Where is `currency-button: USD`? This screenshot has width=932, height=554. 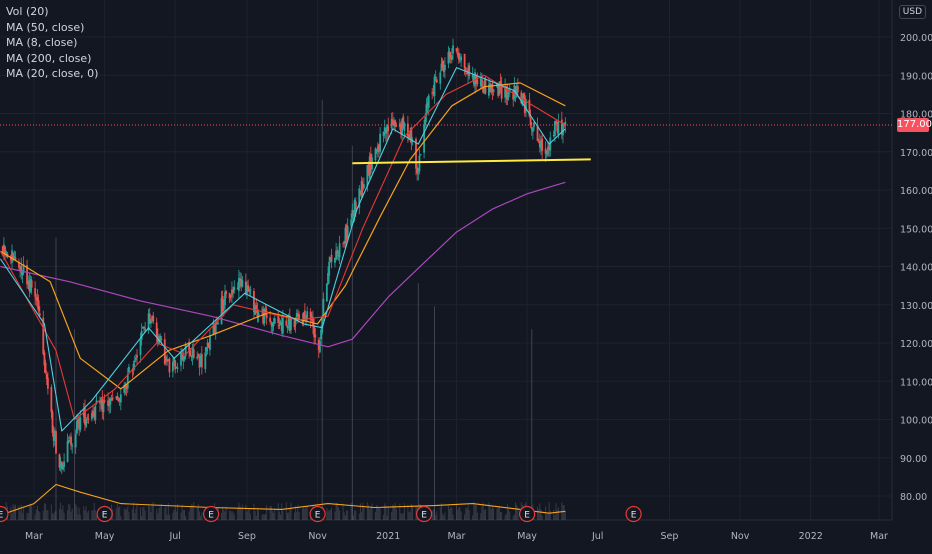 currency-button: USD is located at coordinates (912, 12).